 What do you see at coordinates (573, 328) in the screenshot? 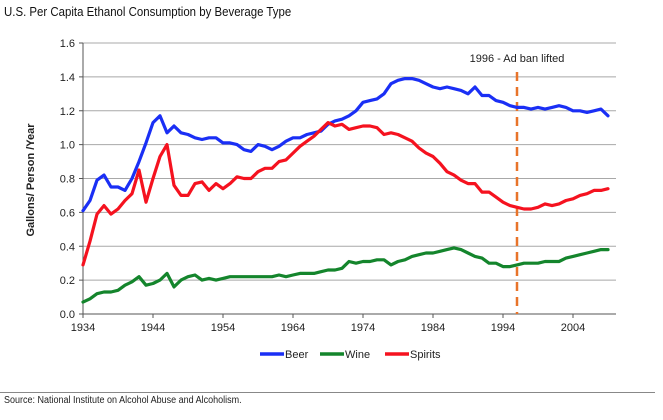
I see `x-tick-label: 2004` at bounding box center [573, 328].